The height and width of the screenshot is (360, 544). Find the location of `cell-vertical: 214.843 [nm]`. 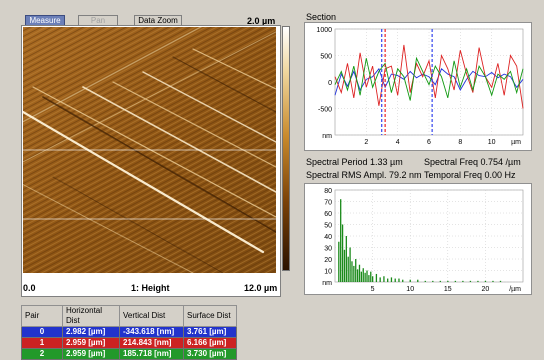

cell-vertical: 214.843 [nm] is located at coordinates (151, 343).